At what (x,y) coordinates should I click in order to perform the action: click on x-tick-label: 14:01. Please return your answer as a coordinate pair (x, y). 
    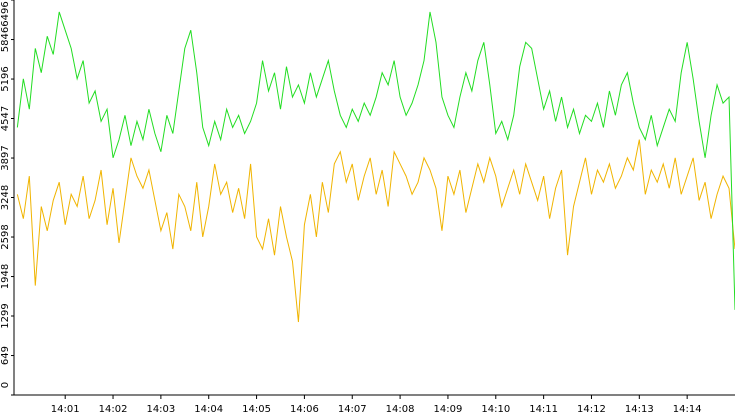
    Looking at the image, I should click on (65, 409).